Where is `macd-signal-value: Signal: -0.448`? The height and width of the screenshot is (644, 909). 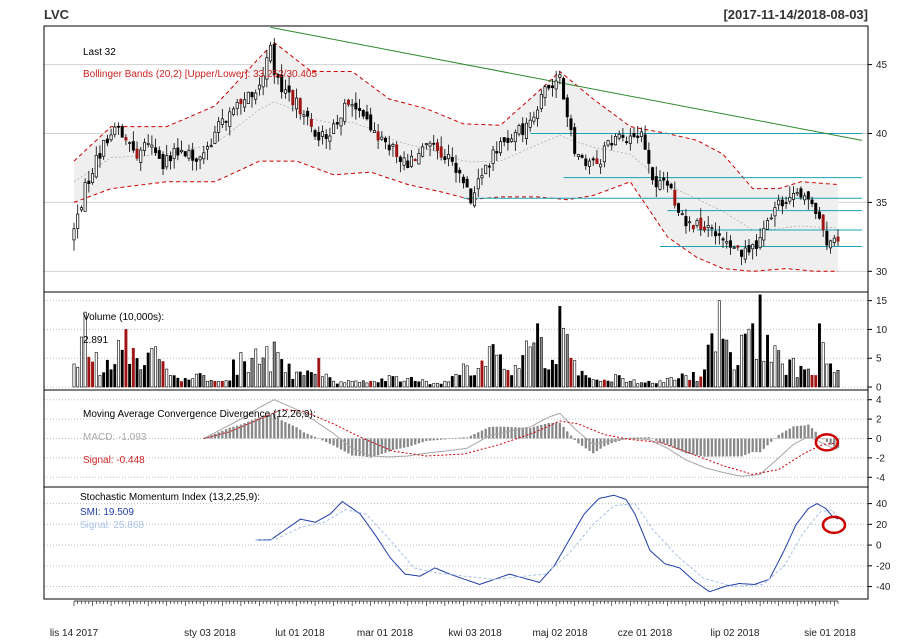
macd-signal-value: Signal: -0.448 is located at coordinates (114, 460).